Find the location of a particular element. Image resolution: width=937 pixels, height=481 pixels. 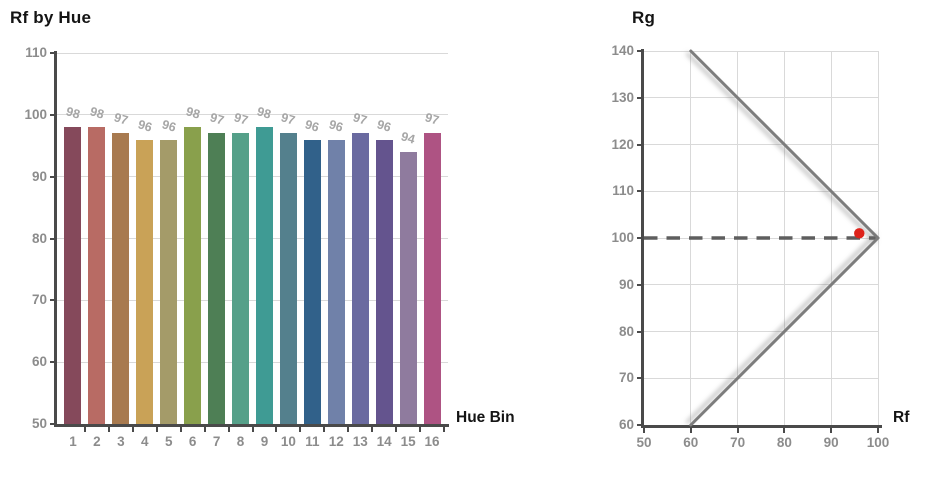

x-tick-label: 9 is located at coordinates (264, 441).